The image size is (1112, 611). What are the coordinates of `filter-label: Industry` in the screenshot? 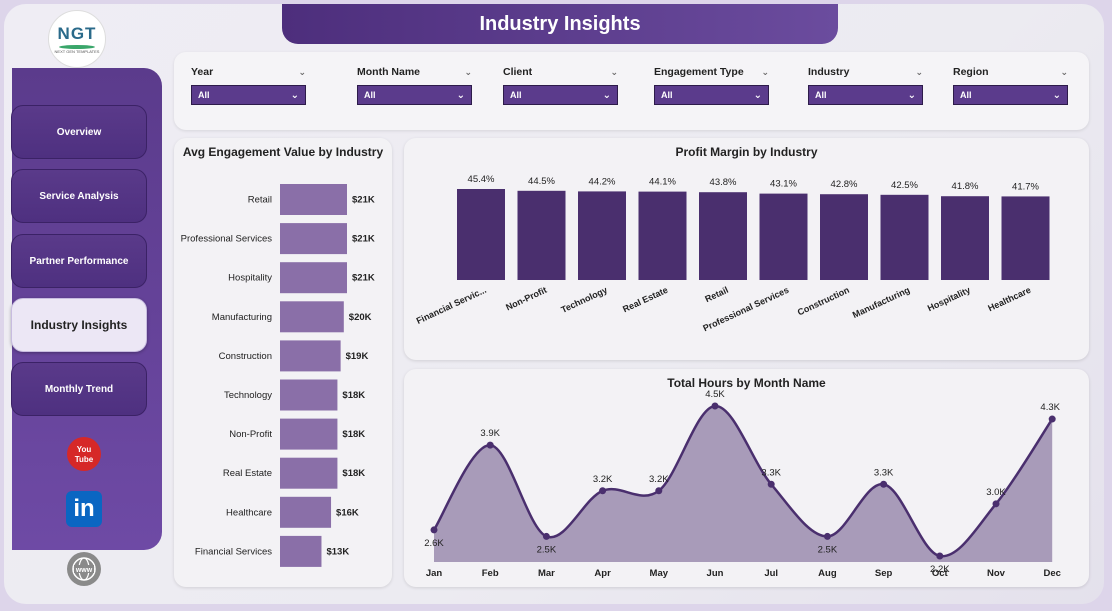 It's located at (829, 72).